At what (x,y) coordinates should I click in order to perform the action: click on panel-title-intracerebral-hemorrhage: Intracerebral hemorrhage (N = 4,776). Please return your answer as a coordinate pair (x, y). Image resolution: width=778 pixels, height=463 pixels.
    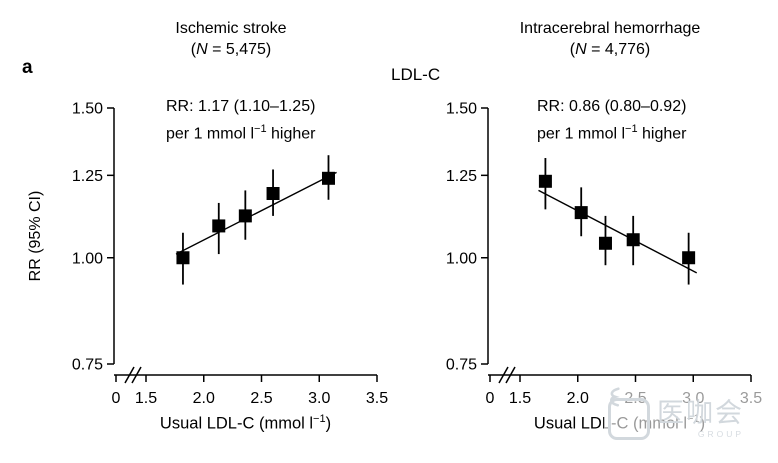
    Looking at the image, I should click on (610, 39).